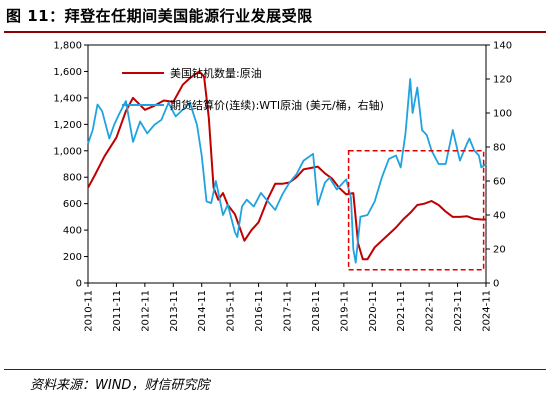 This screenshot has width=550, height=404. I want to click on x-tick-label: 2022-11, so click(430, 311).